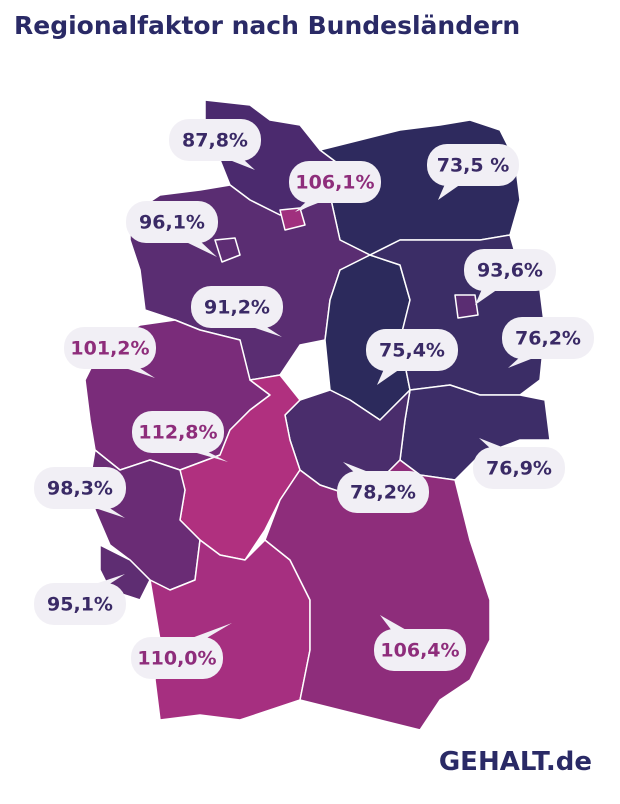 Image resolution: width=620 pixels, height=804 pixels. I want to click on value-label: 76,9%, so click(519, 469).